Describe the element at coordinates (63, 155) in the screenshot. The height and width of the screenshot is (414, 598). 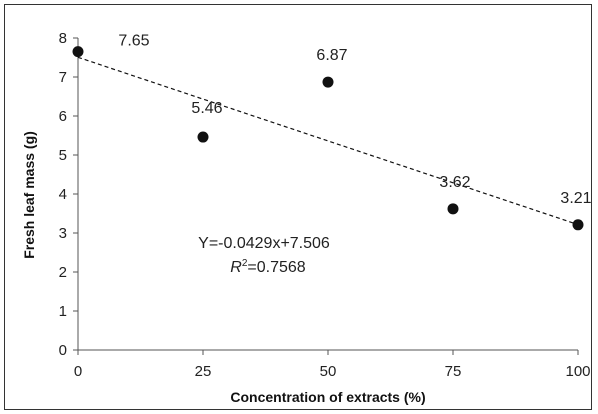
I see `y-tick-label: 5` at that location.